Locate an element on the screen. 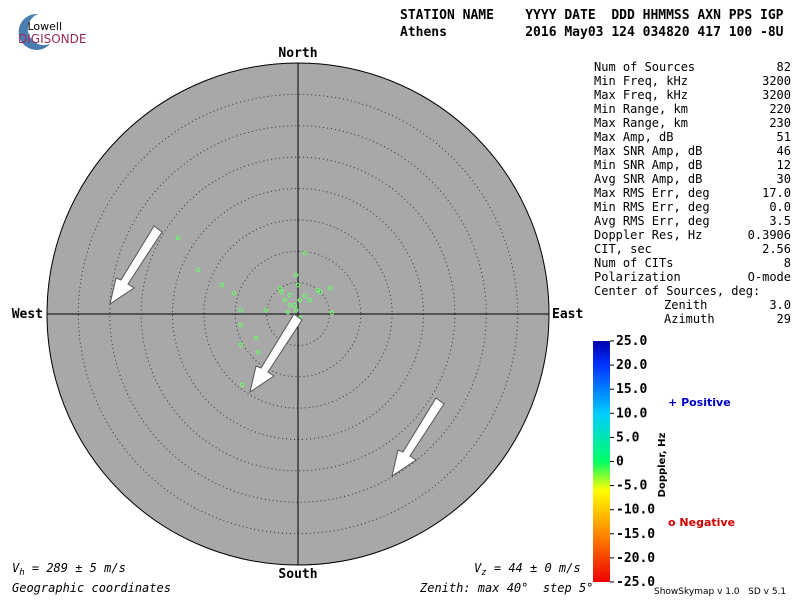 This screenshot has height=600, width=800. value-text: = 44 ± 0 m/s is located at coordinates (534, 568).